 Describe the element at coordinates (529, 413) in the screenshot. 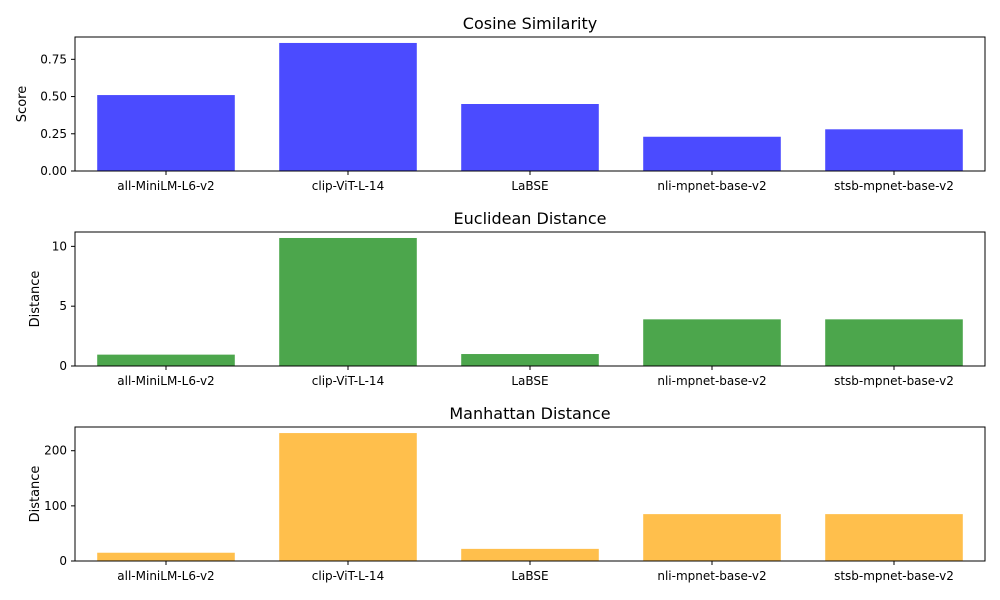

I see `chart-title: Manhattan Distance` at that location.